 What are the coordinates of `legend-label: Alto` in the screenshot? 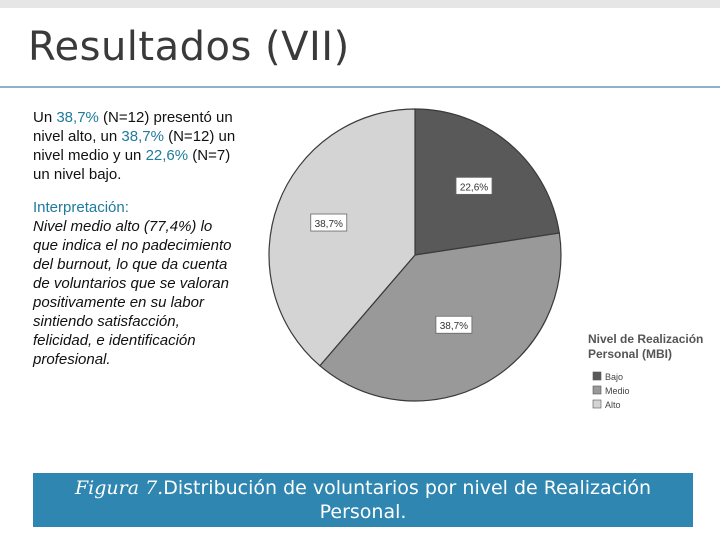 It's located at (613, 405).